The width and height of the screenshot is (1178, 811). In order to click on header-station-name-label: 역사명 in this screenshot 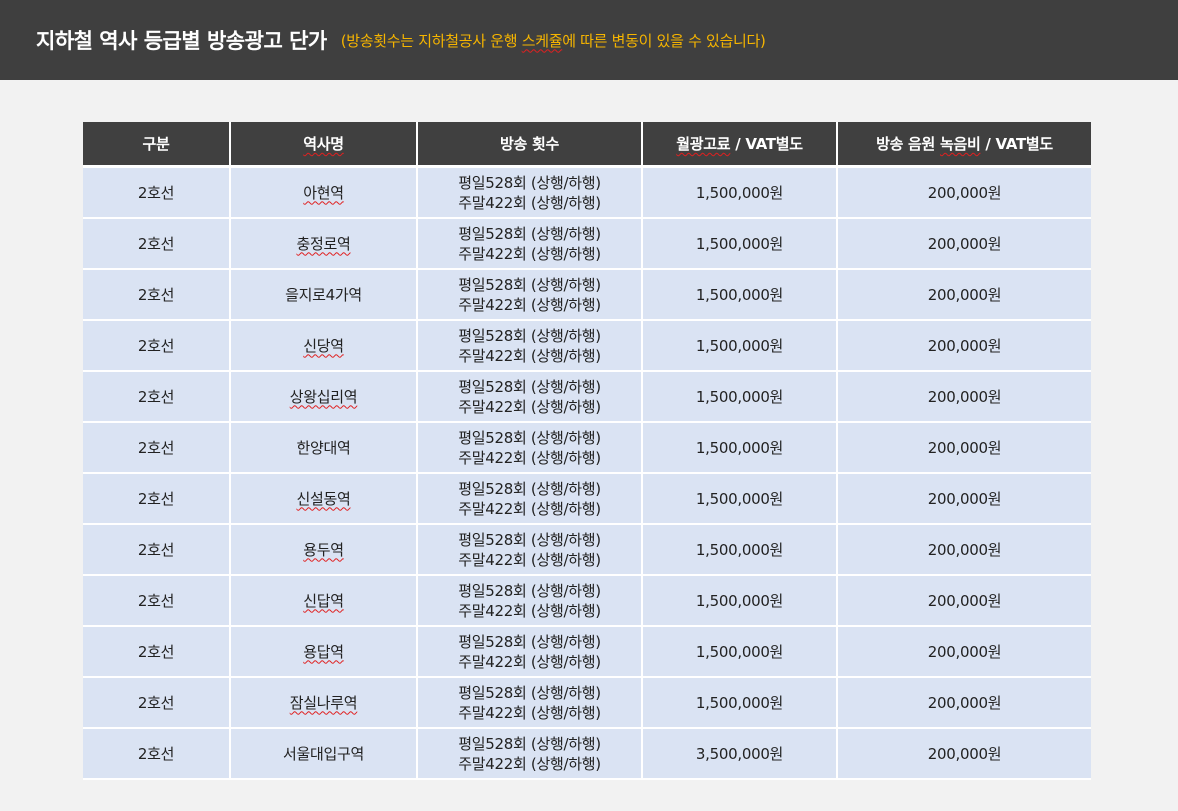, I will do `click(323, 144)`.